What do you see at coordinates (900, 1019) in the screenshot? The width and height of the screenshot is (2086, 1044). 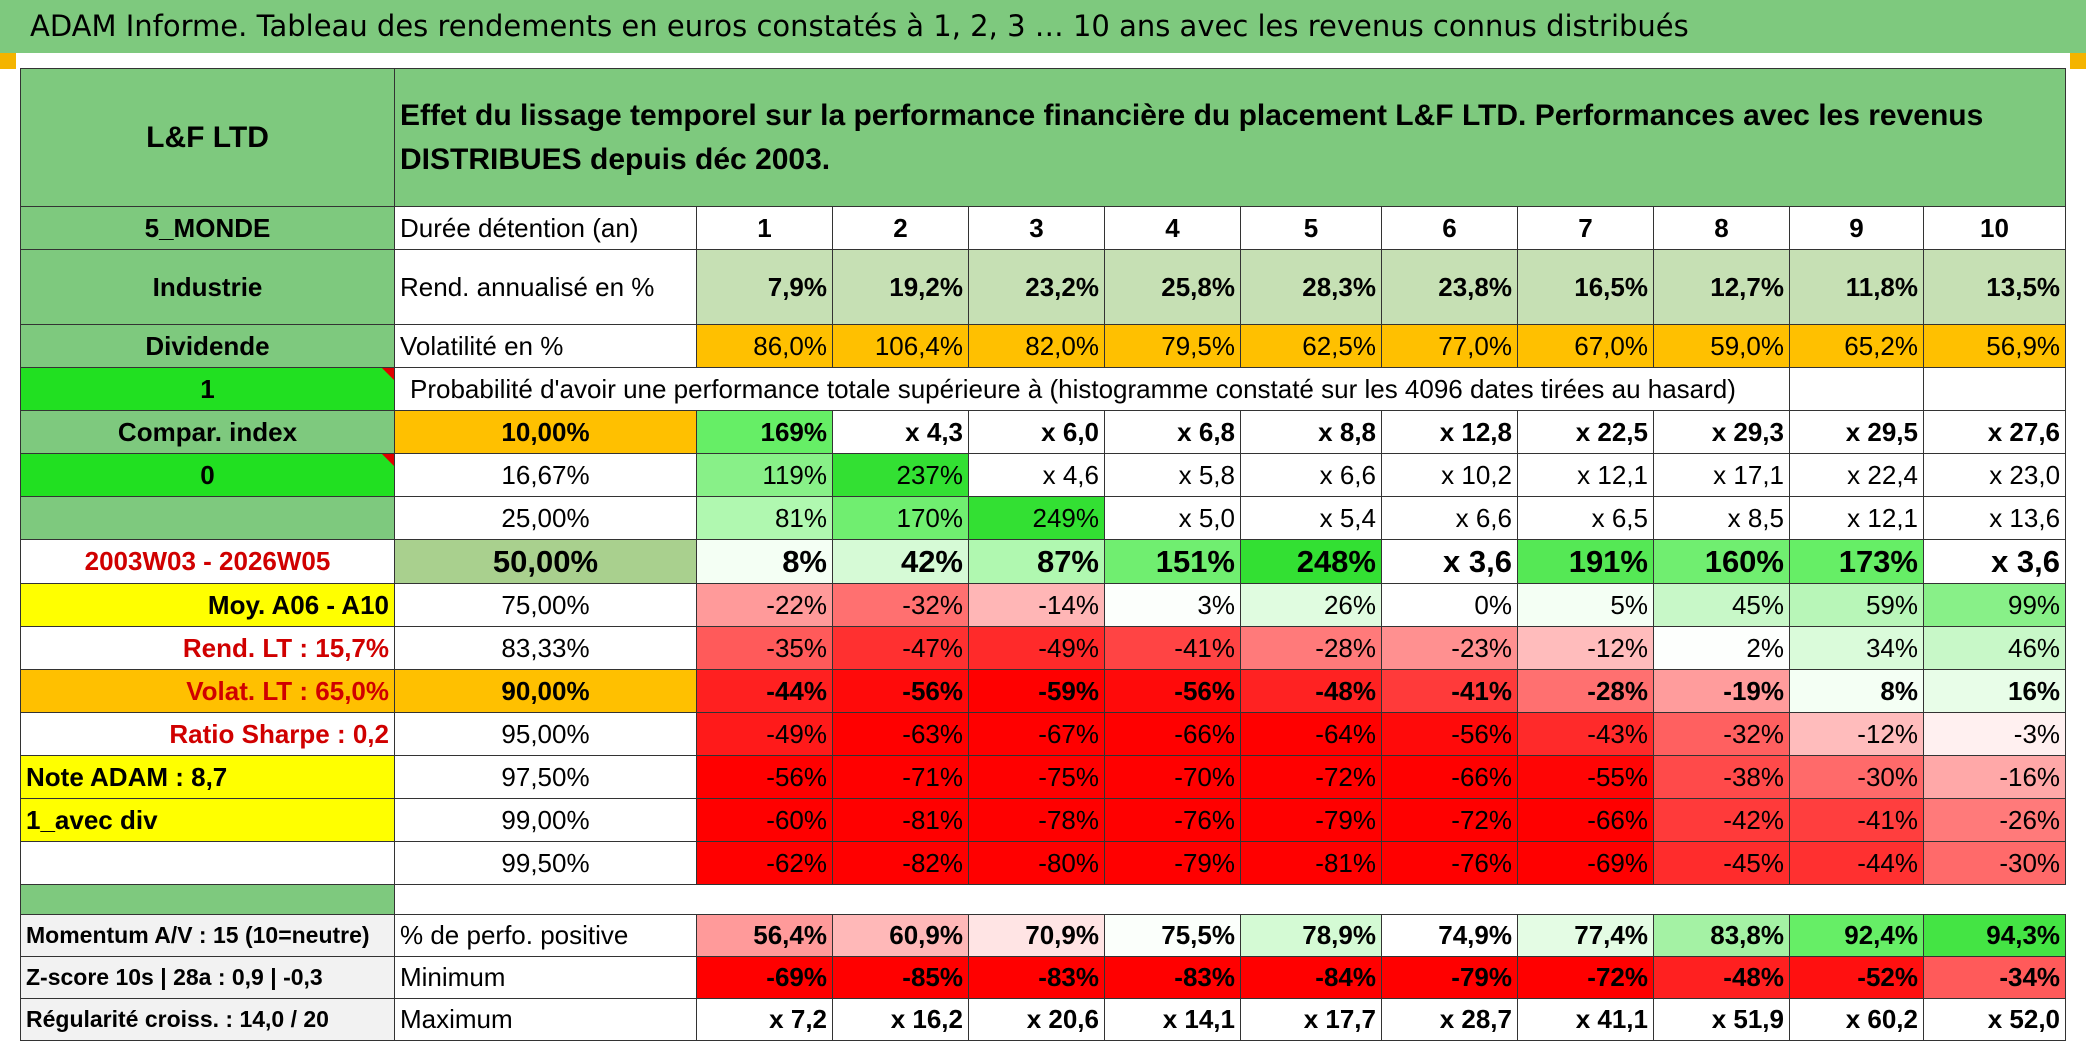 I see `maximum-value: x 16,2` at bounding box center [900, 1019].